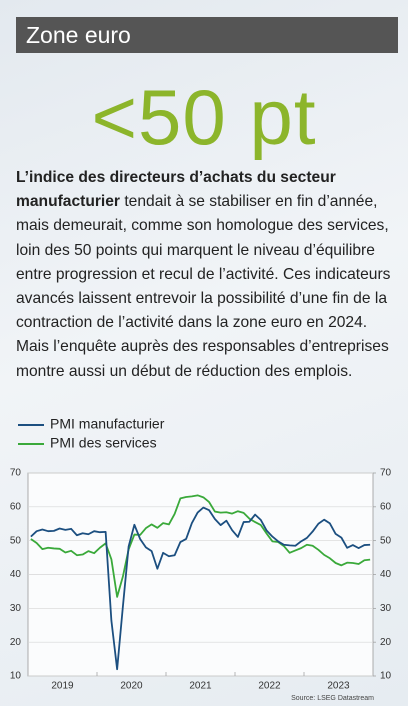  Describe the element at coordinates (386, 506) in the screenshot. I see `y2-tick-label: 60` at that location.